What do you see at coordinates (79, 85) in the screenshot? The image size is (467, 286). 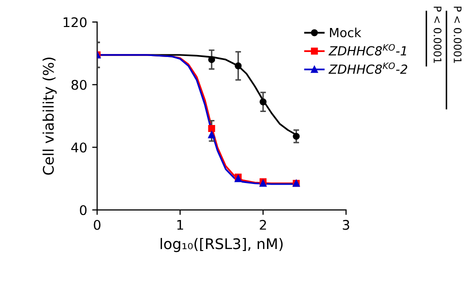 I see `y-tick-label: 80` at bounding box center [79, 85].